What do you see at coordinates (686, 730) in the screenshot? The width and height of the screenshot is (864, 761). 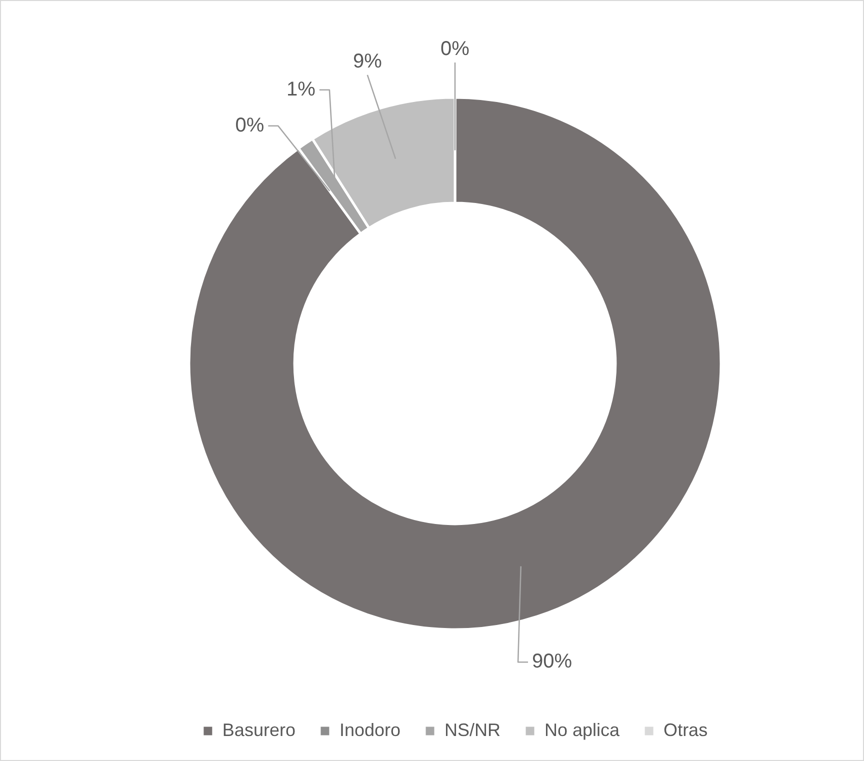 I see `legend-label: Otras` at bounding box center [686, 730].